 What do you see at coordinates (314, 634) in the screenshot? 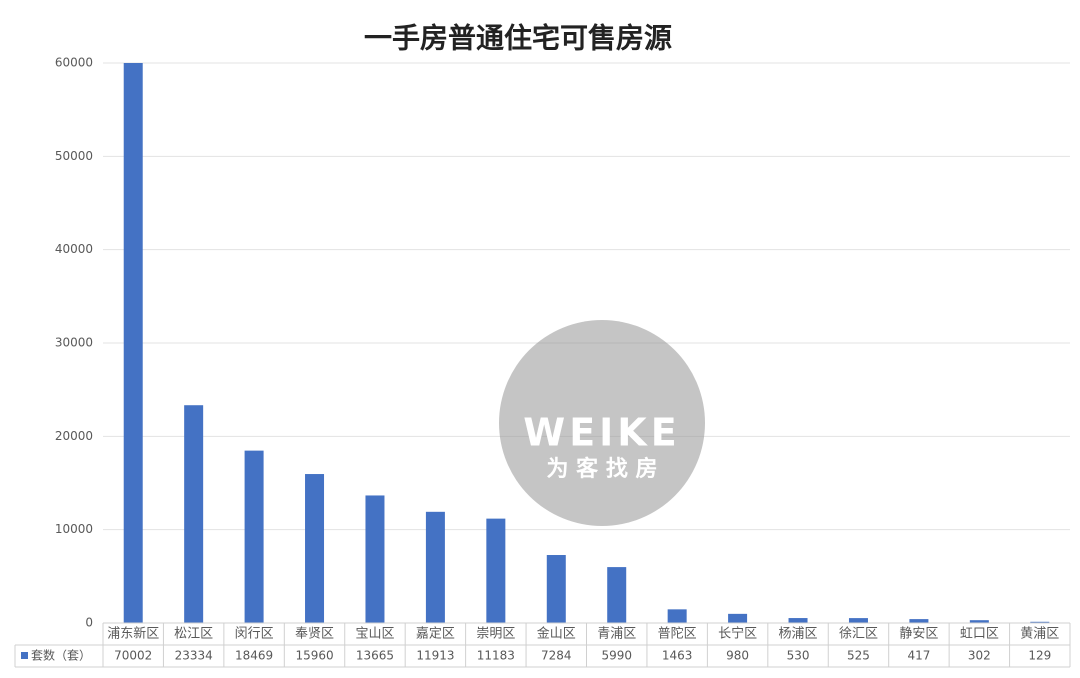
I see `x-tick-label: 奉贤区` at bounding box center [314, 634].